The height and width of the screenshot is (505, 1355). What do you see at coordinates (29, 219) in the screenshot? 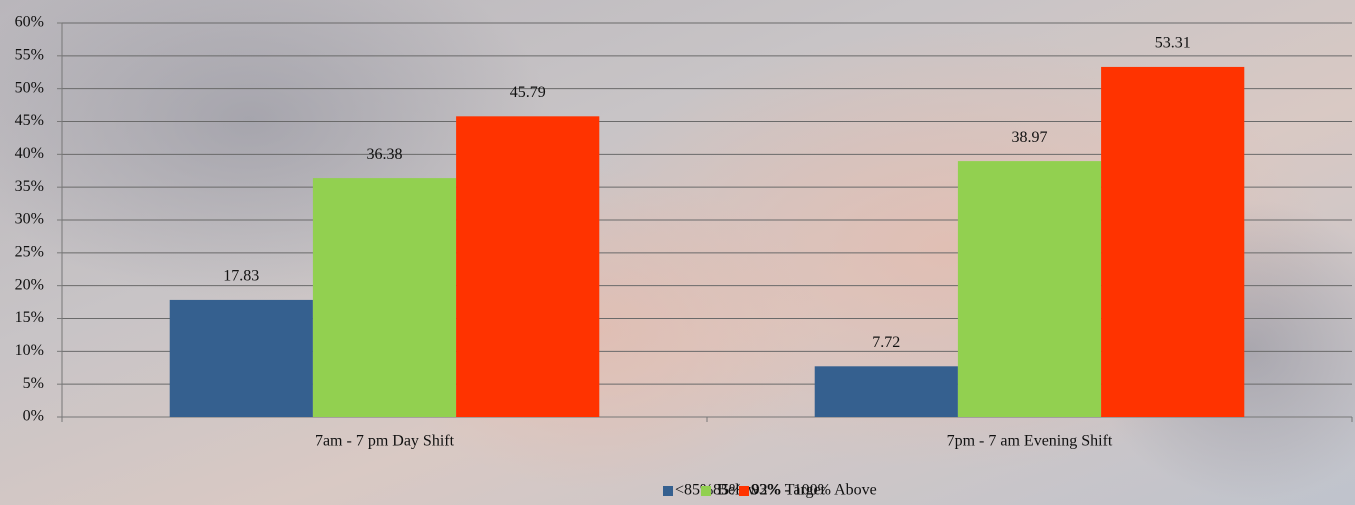
I see `y-tick-label: 30%` at bounding box center [29, 219].